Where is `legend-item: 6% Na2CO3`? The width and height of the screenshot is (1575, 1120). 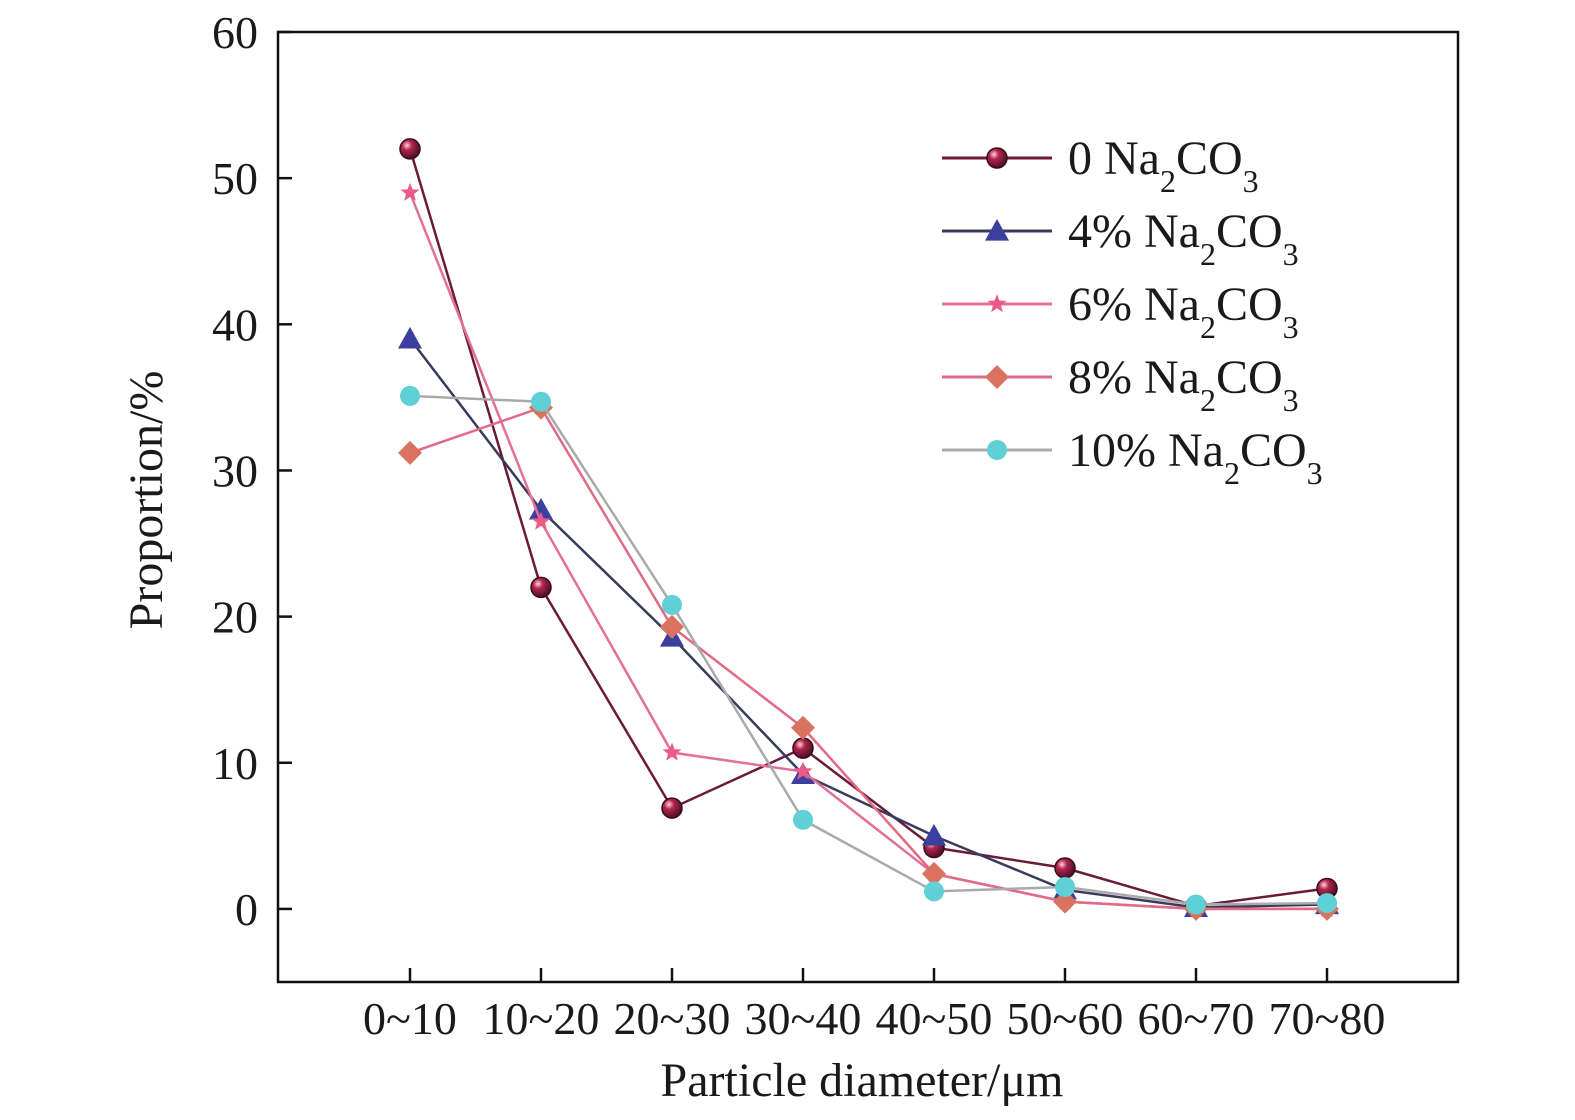 legend-item: 6% Na2CO3 is located at coordinates (1120, 311).